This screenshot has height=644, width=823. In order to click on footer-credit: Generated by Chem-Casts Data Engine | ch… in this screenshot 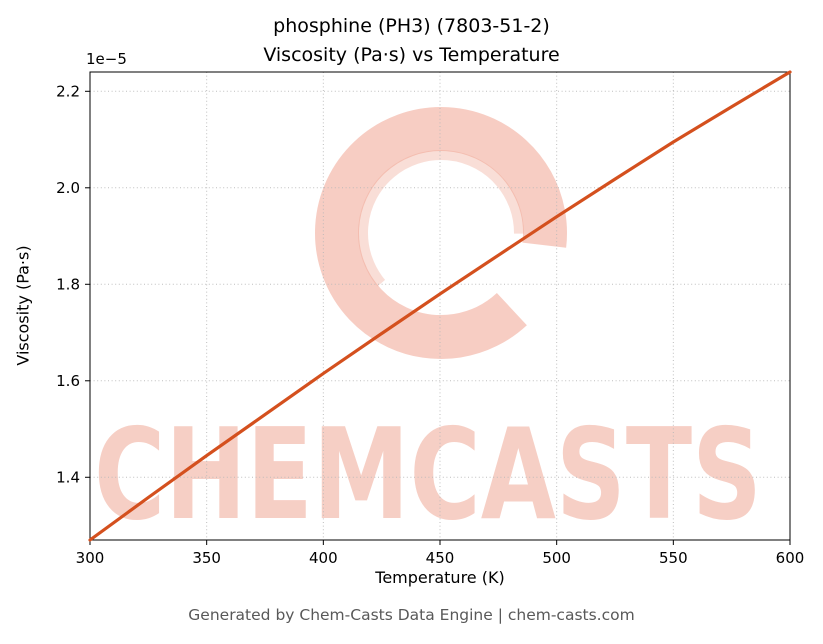, I will do `click(411, 615)`.